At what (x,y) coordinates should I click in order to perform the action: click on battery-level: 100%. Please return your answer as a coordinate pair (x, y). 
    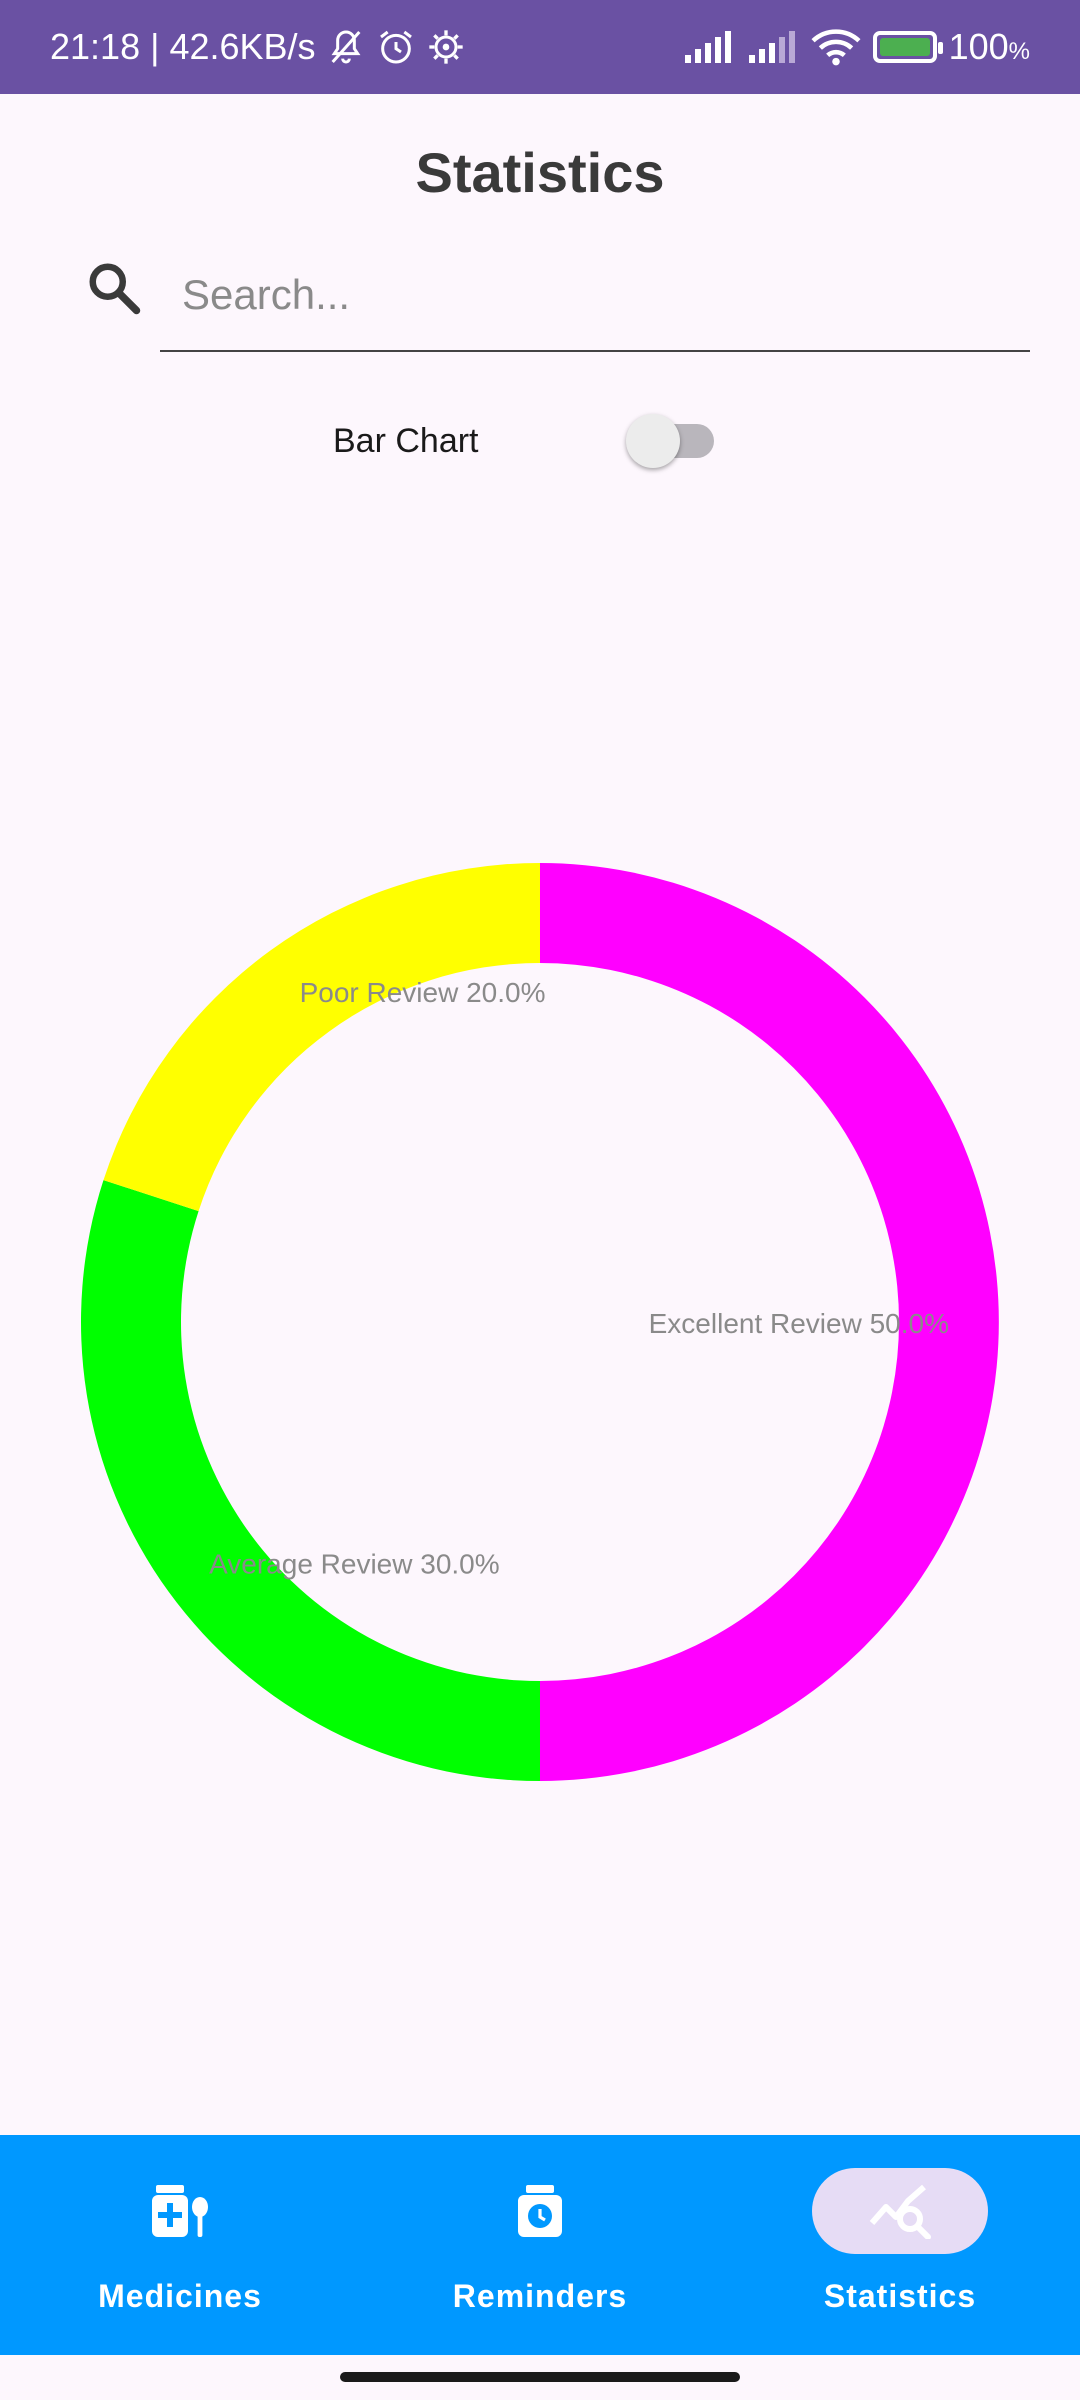
    Looking at the image, I should click on (989, 47).